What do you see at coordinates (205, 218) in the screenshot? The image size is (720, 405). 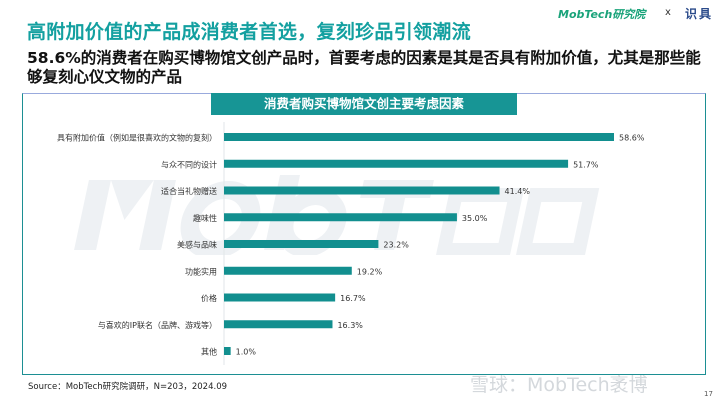 I see `category-label: 趣味性` at bounding box center [205, 218].